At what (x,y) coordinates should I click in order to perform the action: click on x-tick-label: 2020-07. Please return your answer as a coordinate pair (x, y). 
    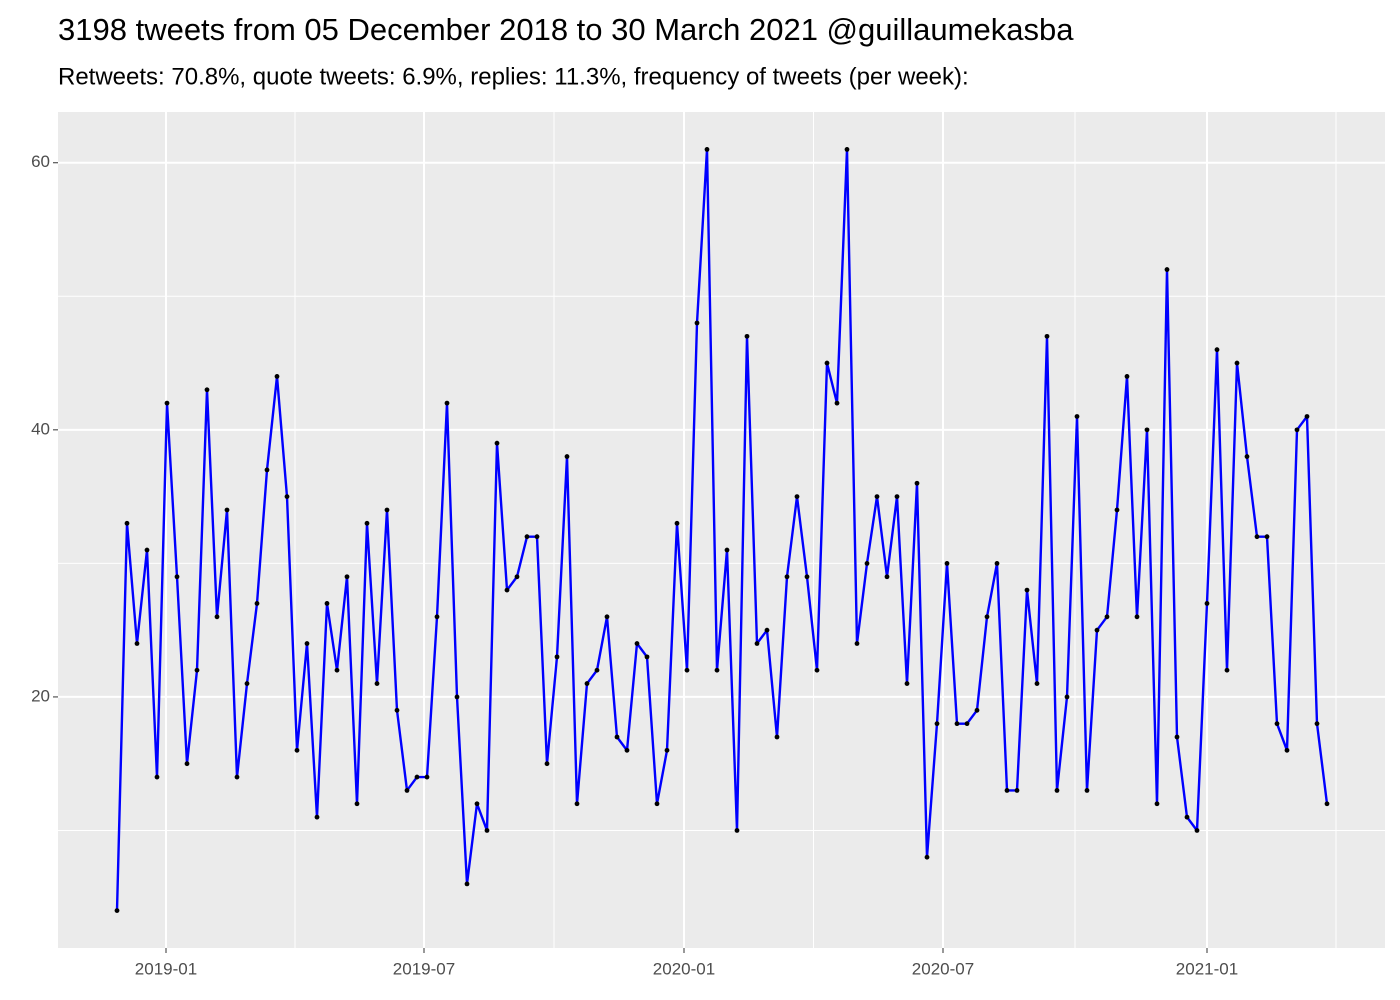
    Looking at the image, I should click on (943, 968).